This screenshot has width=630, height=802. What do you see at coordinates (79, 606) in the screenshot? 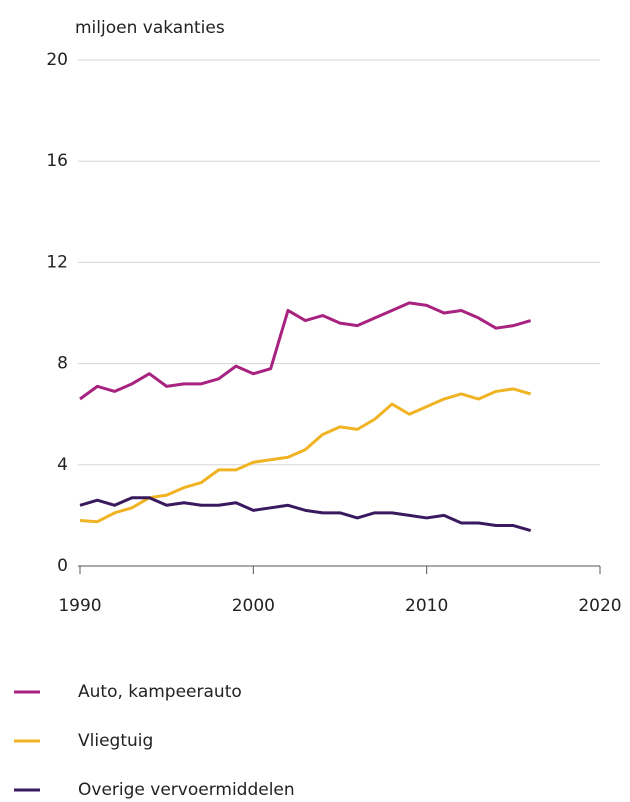
I see `x-tick-label: 1990` at bounding box center [79, 606].